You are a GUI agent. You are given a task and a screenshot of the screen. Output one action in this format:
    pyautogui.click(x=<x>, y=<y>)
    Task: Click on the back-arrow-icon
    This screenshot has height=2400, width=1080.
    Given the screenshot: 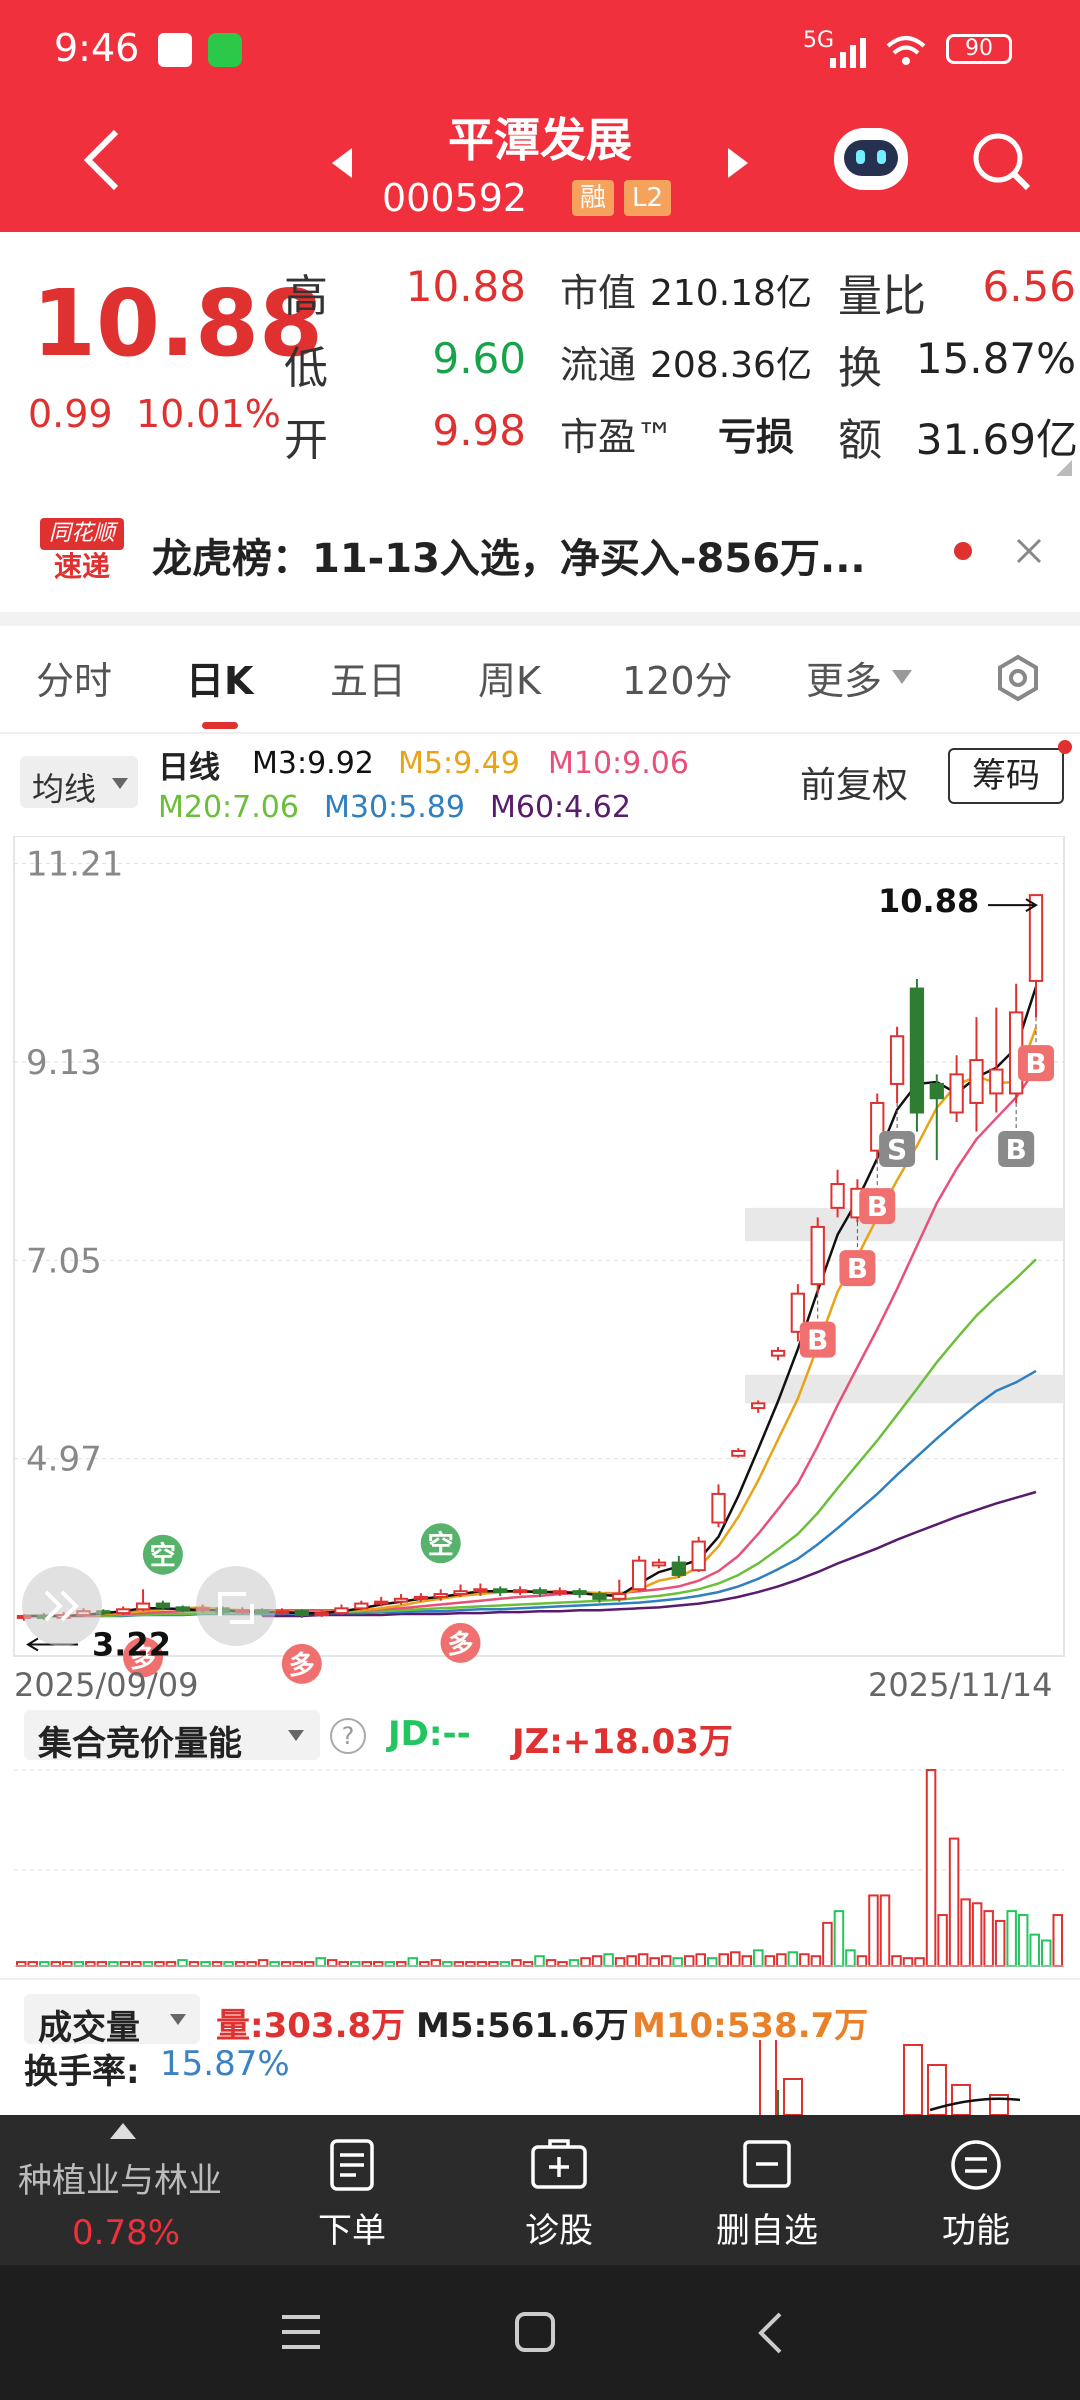 What is the action you would take?
    pyautogui.click(x=102, y=160)
    